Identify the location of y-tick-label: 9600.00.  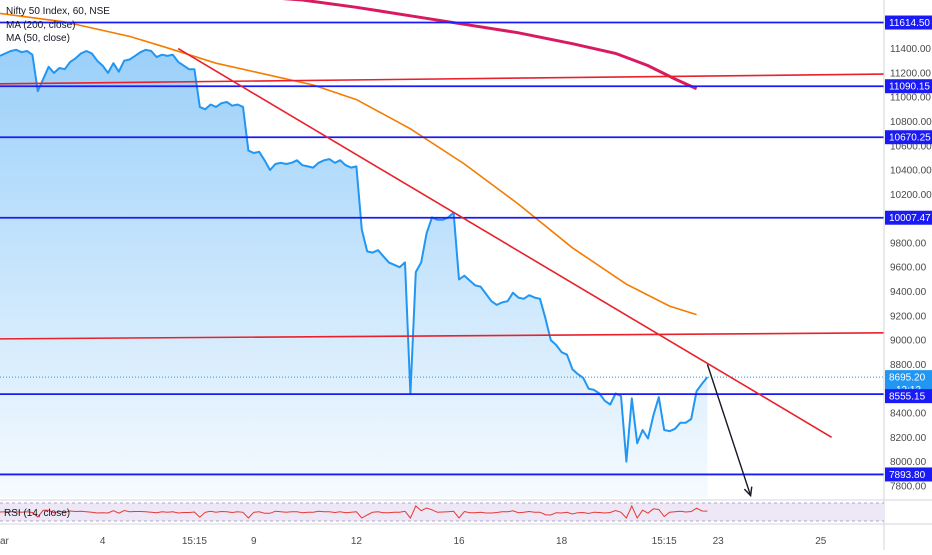
(908, 268).